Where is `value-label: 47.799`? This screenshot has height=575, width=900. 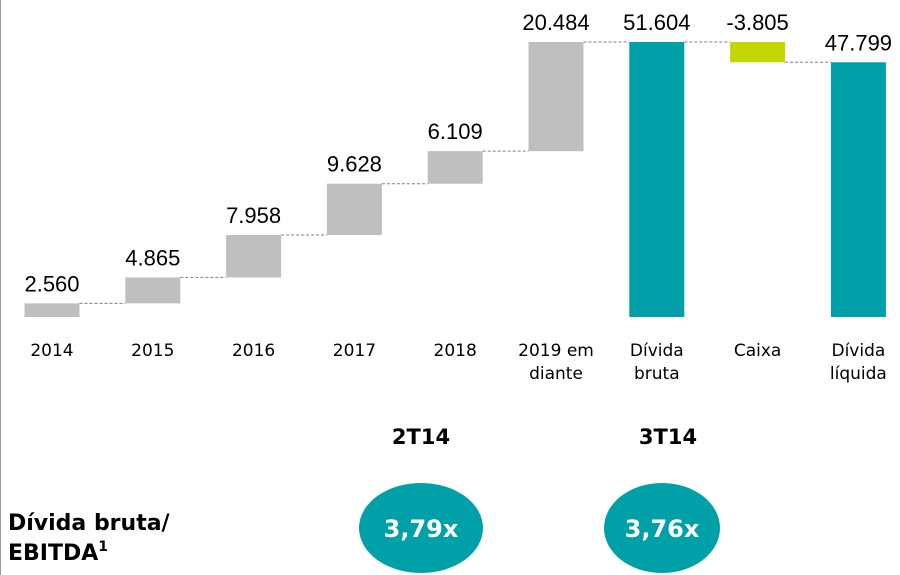 value-label: 47.799 is located at coordinates (858, 42).